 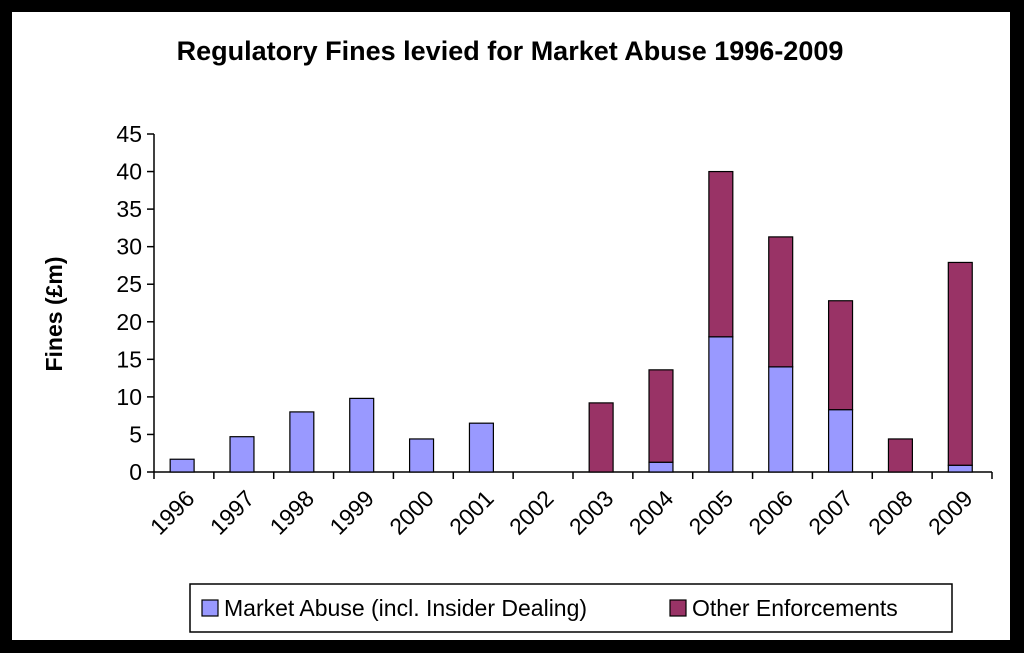 What do you see at coordinates (661, 416) in the screenshot?
I see `bar-other-enforcements-2004` at bounding box center [661, 416].